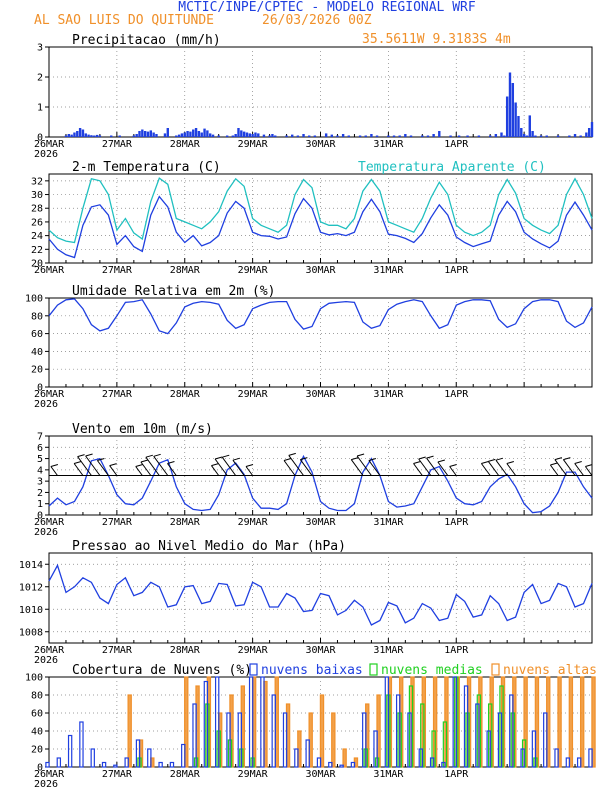 Image resolution: width=612 pixels, height=796 pixels. What do you see at coordinates (185, 144) in the screenshot?
I see `precip-xtick-label: 28MAR` at bounding box center [185, 144].